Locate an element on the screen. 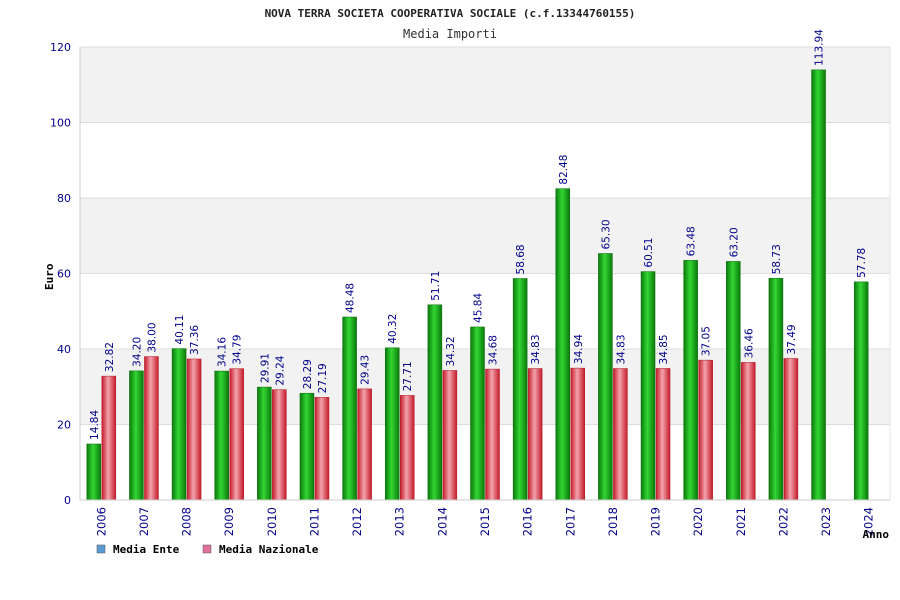  data-label-media-ente: 40.32 is located at coordinates (393, 329).